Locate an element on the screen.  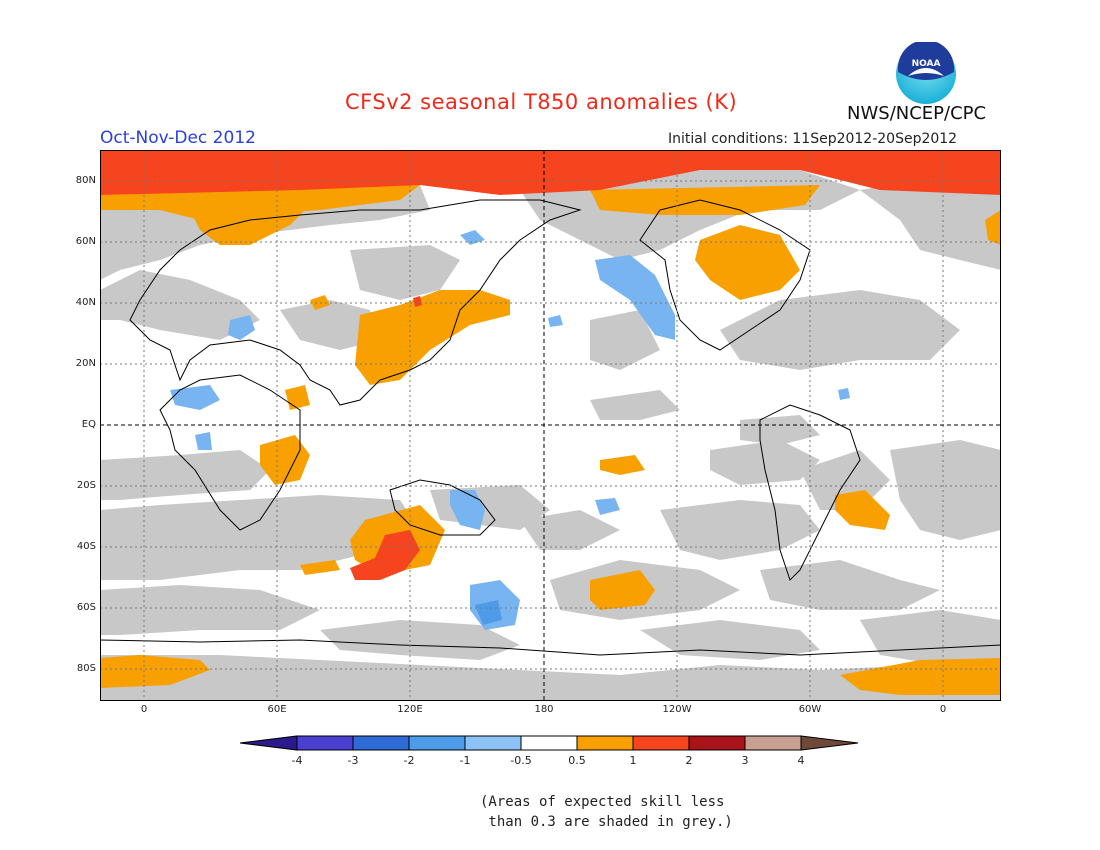
x-label-180: 180 is located at coordinates (544, 709).